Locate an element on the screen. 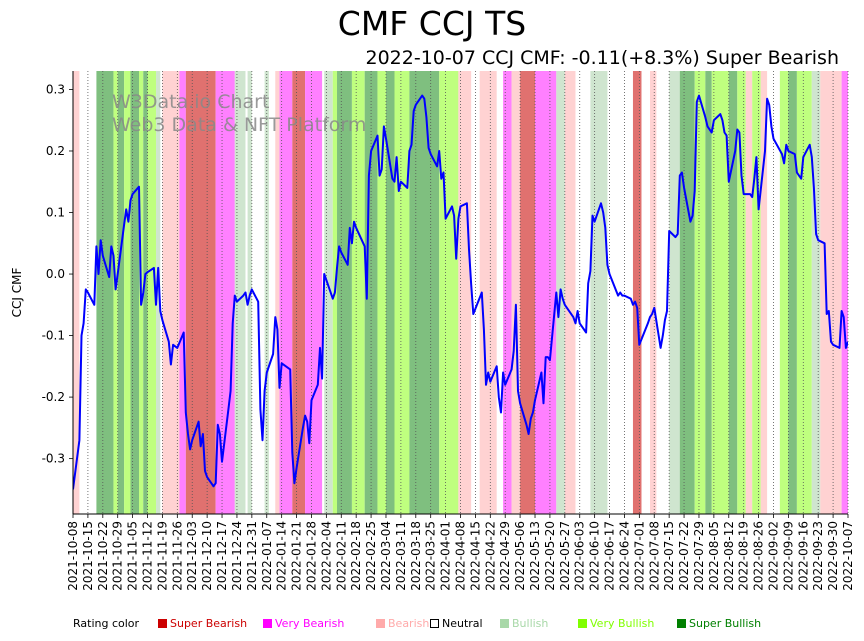 The width and height of the screenshot is (864, 641). x-tick-label: 2022-05-20 is located at coordinates (550, 556).